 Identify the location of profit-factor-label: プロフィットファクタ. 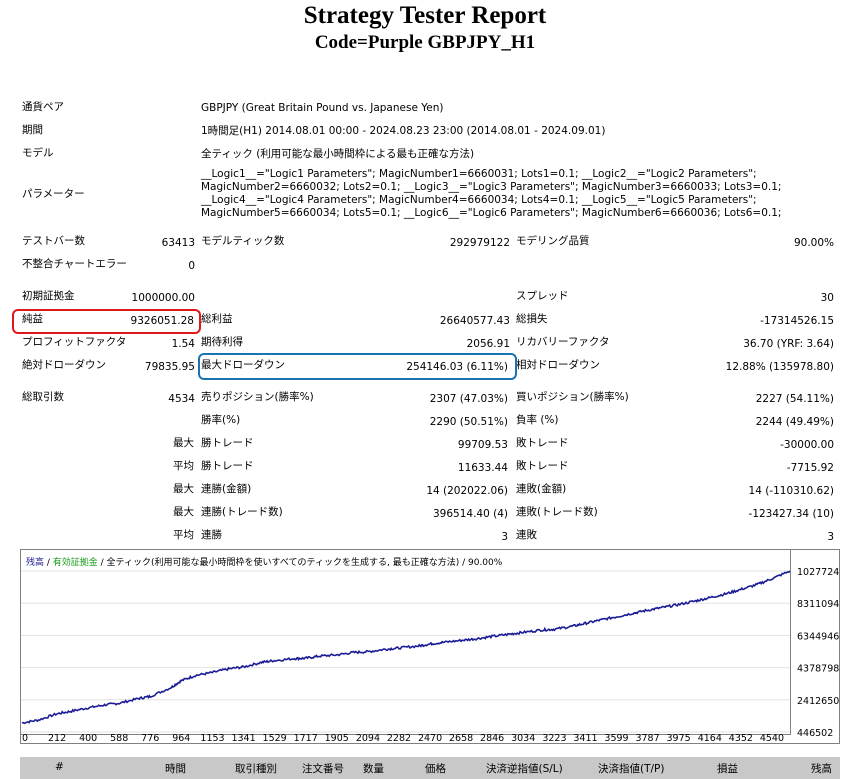
(74, 342).